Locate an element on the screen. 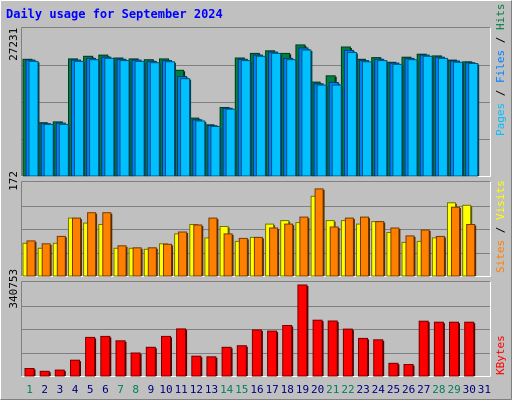 The image size is (512, 400). x-tick-label-day-24: 24 is located at coordinates (379, 389).